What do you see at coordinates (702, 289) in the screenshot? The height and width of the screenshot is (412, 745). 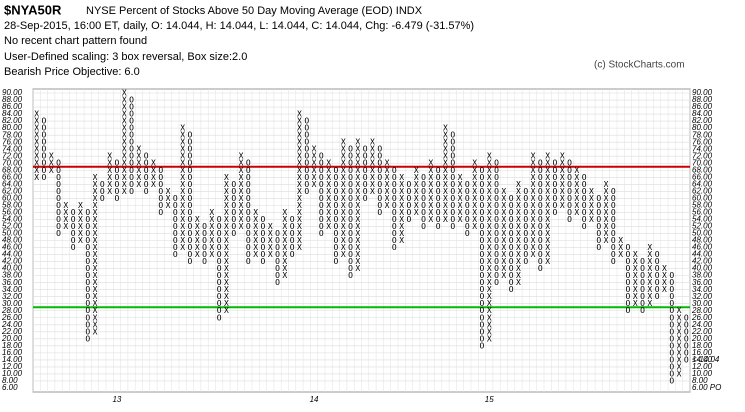 I see `y-tick-label: 34.00` at bounding box center [702, 289].